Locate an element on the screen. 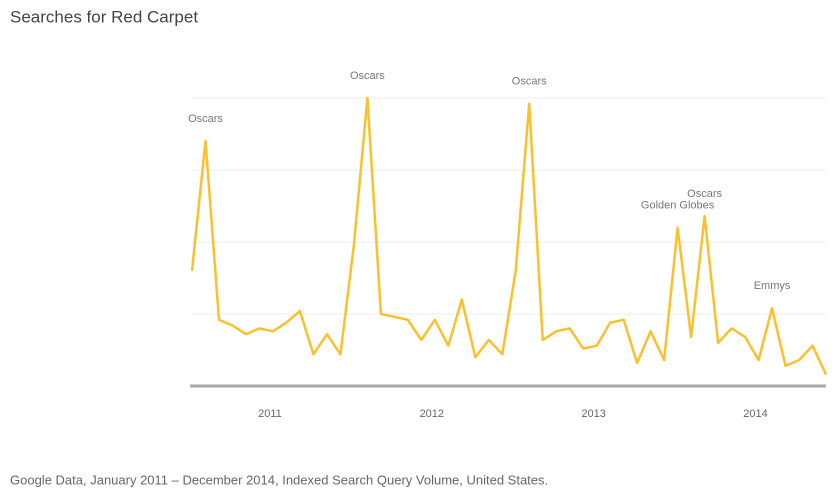 The image size is (836, 500). x-tick-label: 2014 is located at coordinates (755, 414).